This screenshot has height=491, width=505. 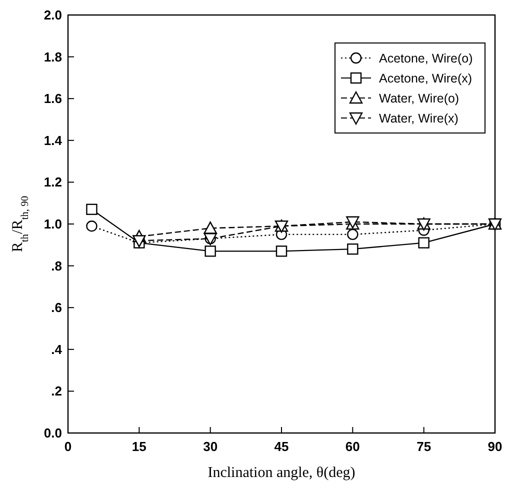 I want to click on y-tick-label: .2, so click(x=56, y=391).